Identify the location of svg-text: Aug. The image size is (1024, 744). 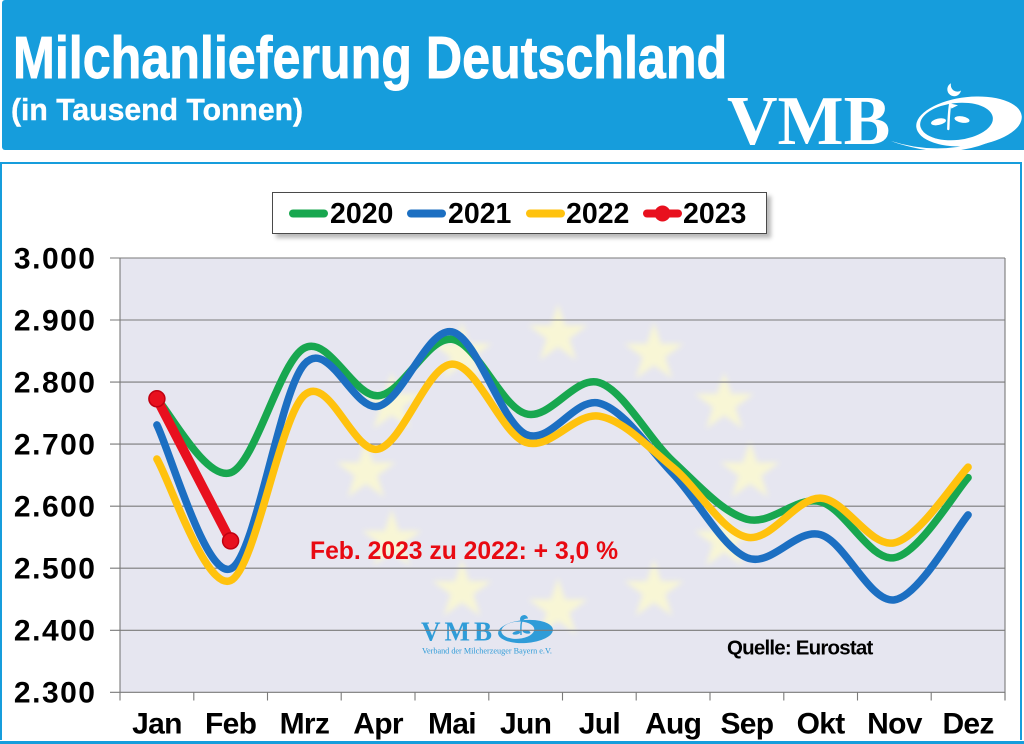
(673, 724).